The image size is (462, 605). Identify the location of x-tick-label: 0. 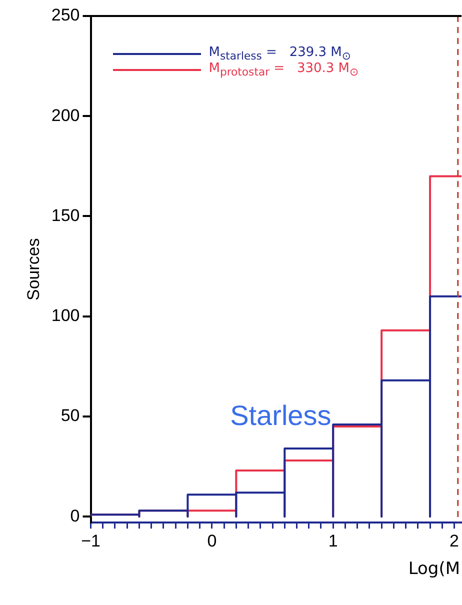
(212, 540).